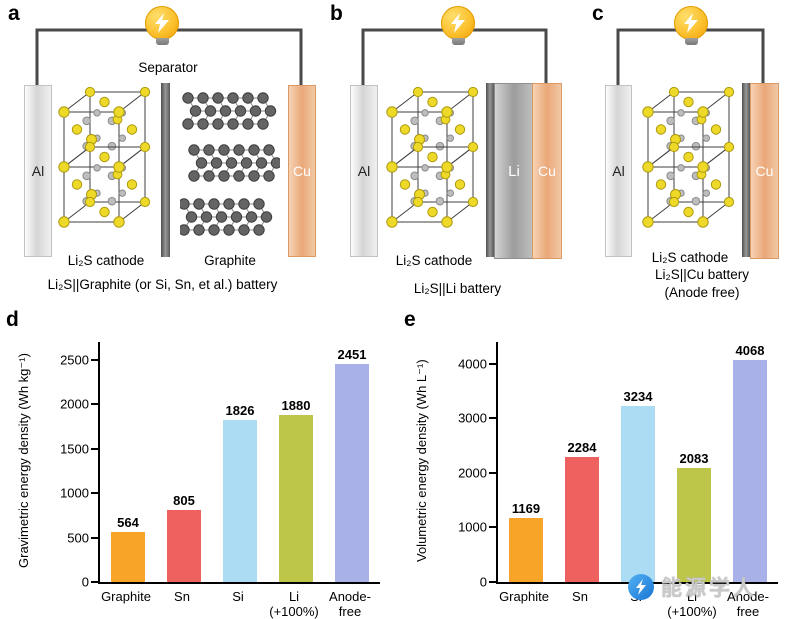 Image resolution: width=800 pixels, height=619 pixels. What do you see at coordinates (14, 13) in the screenshot?
I see `panel-letter-a: a` at bounding box center [14, 13].